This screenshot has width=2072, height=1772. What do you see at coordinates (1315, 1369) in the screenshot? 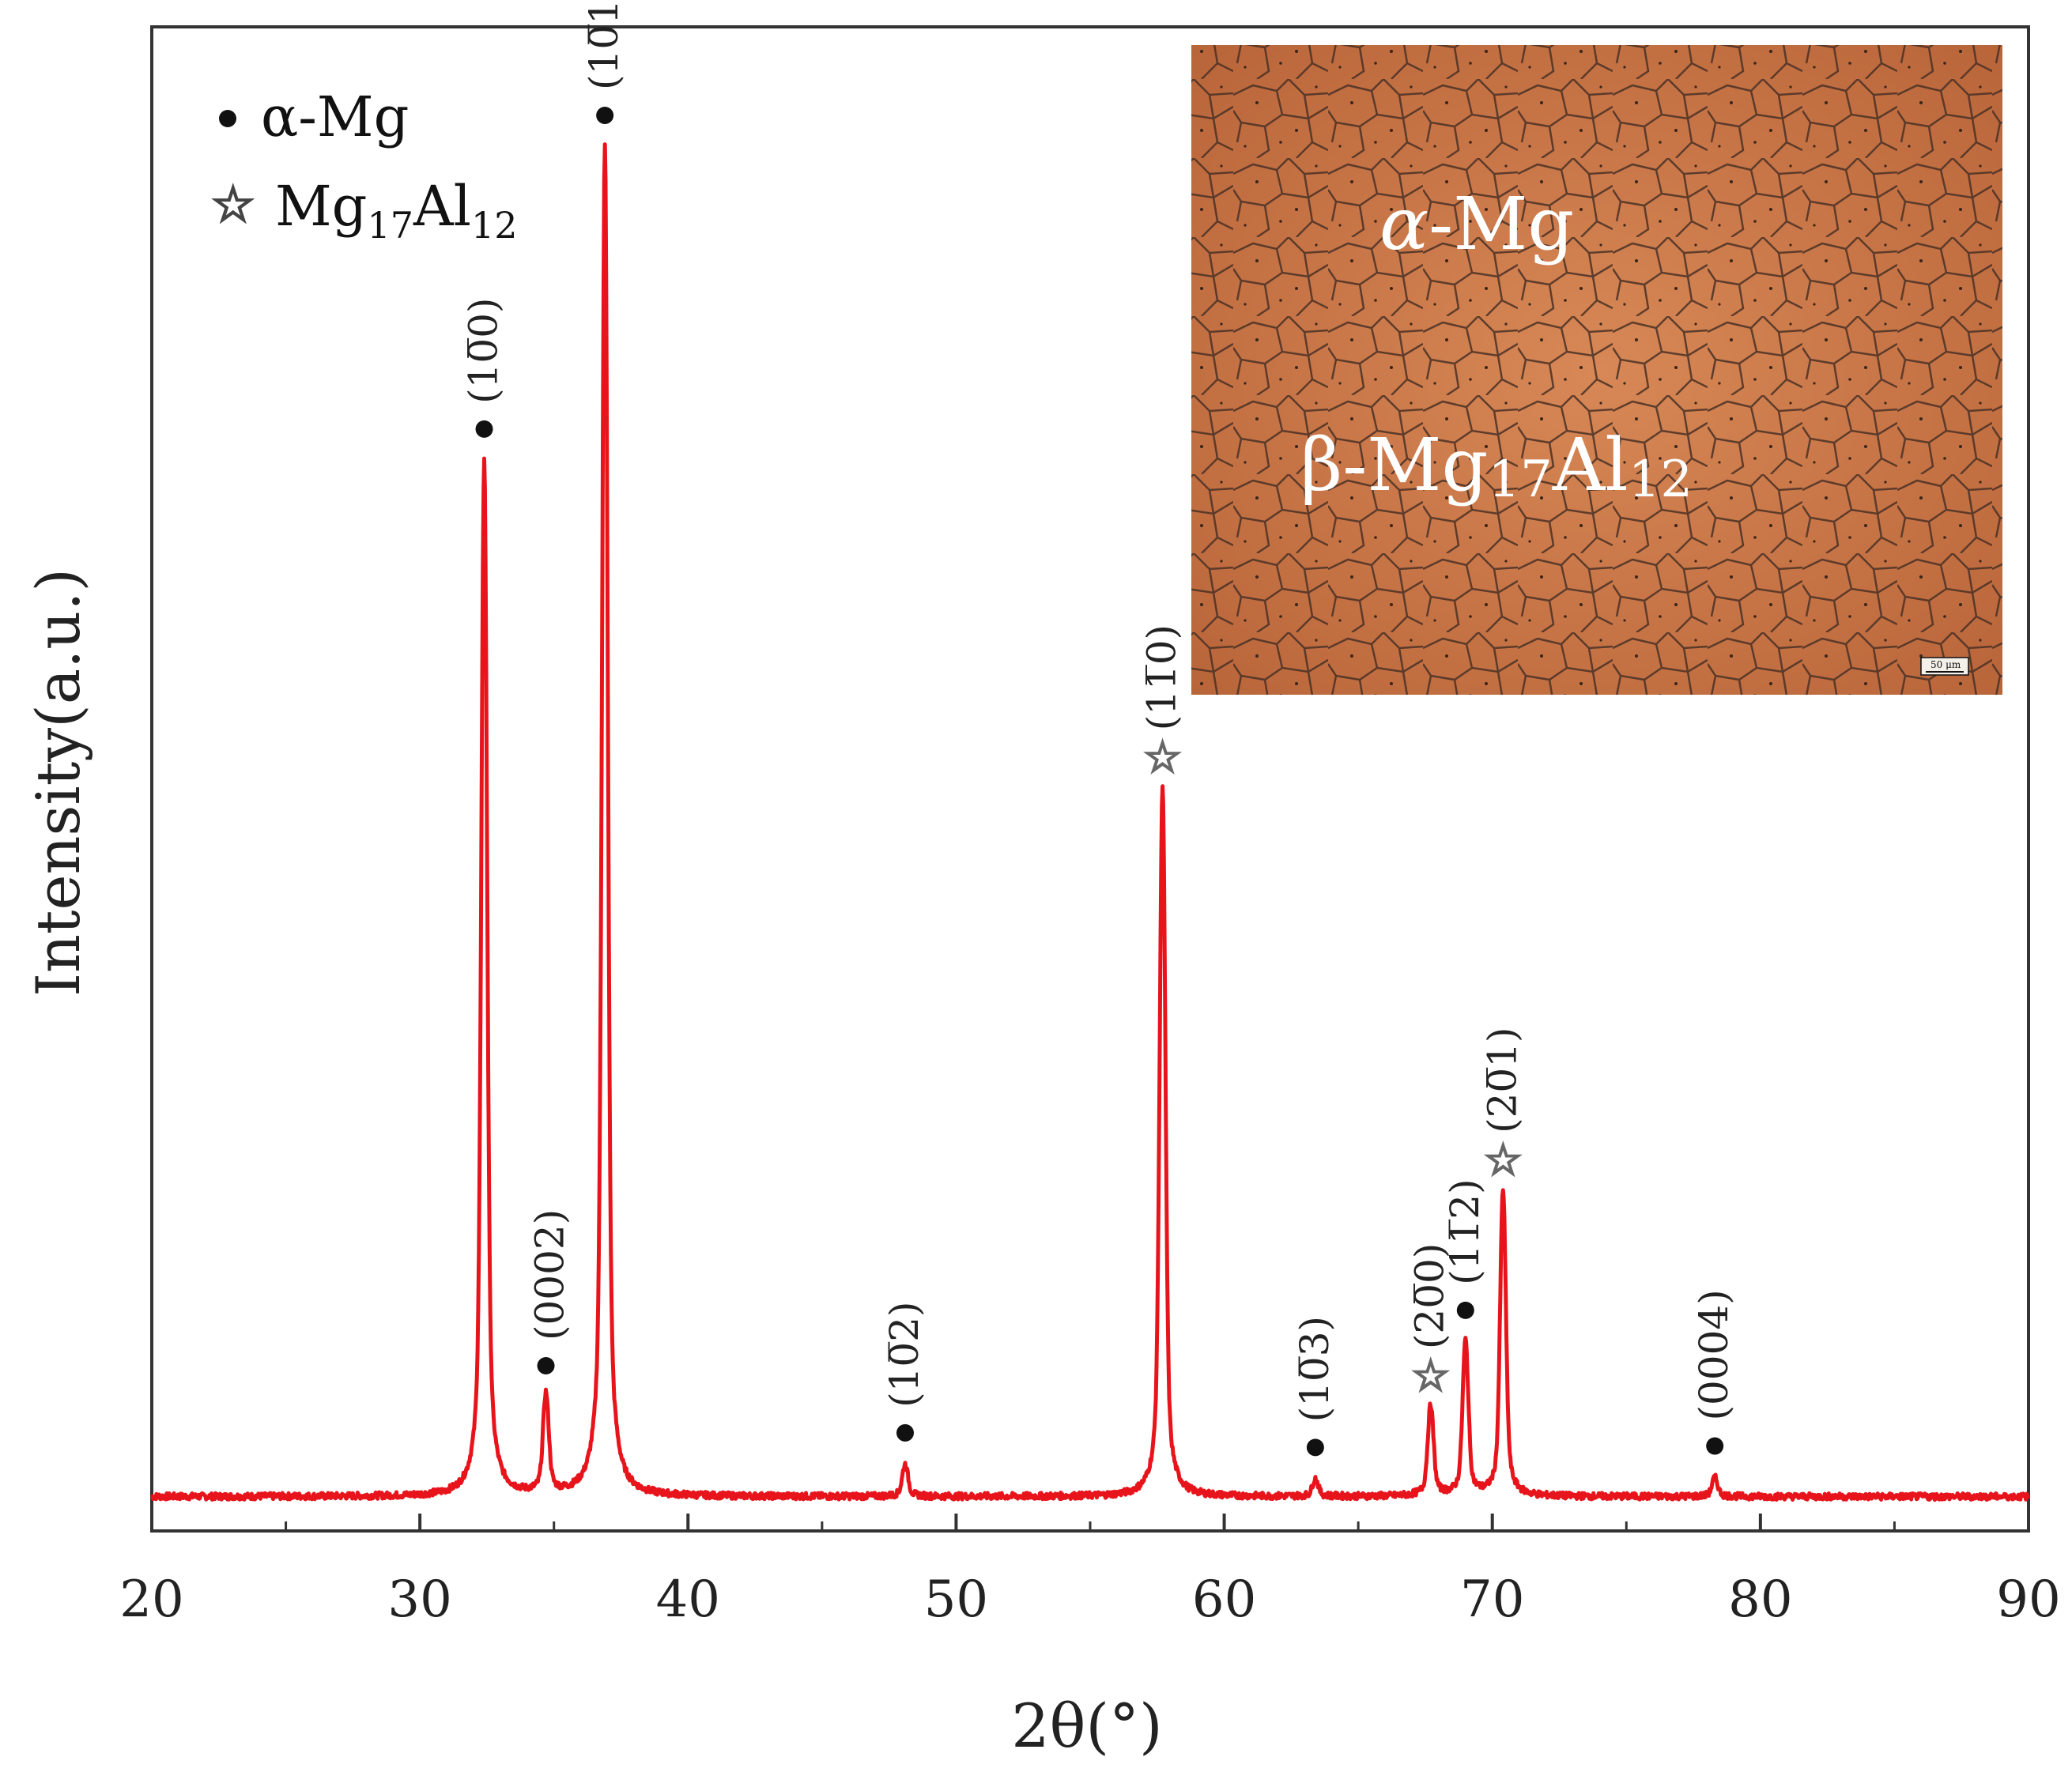
I see `peak-hkl-label: (10̅3)` at bounding box center [1315, 1369].